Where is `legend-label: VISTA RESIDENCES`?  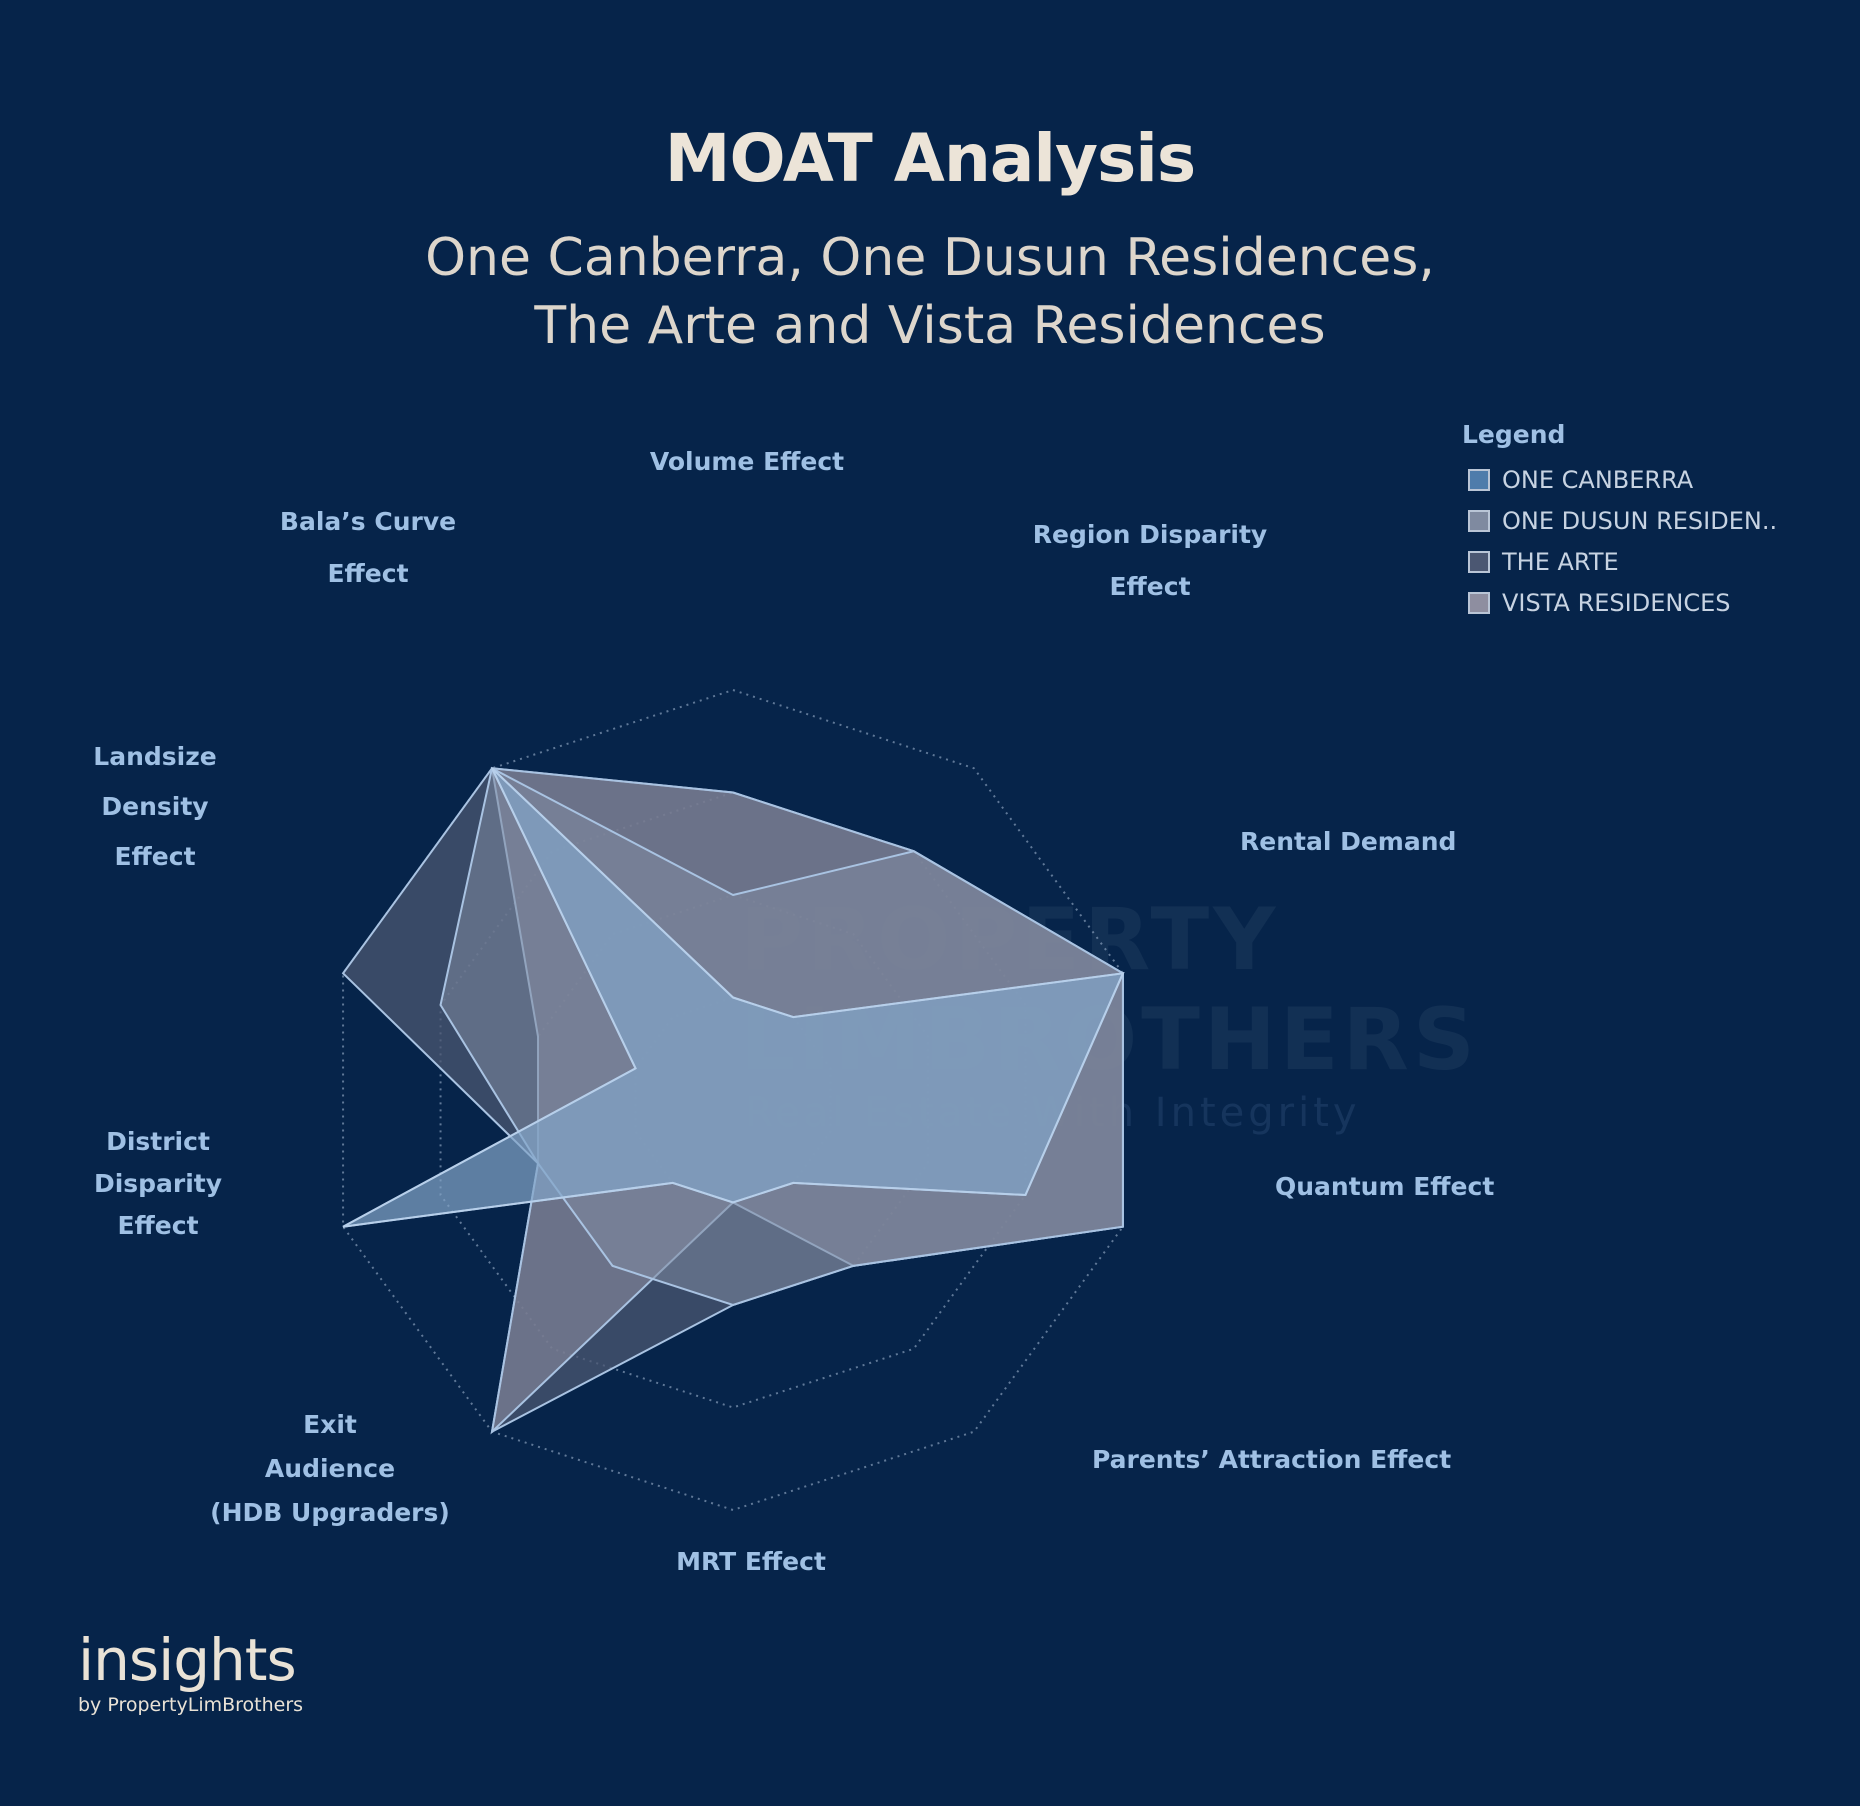
legend-label: VISTA RESIDENCES is located at coordinates (1616, 602).